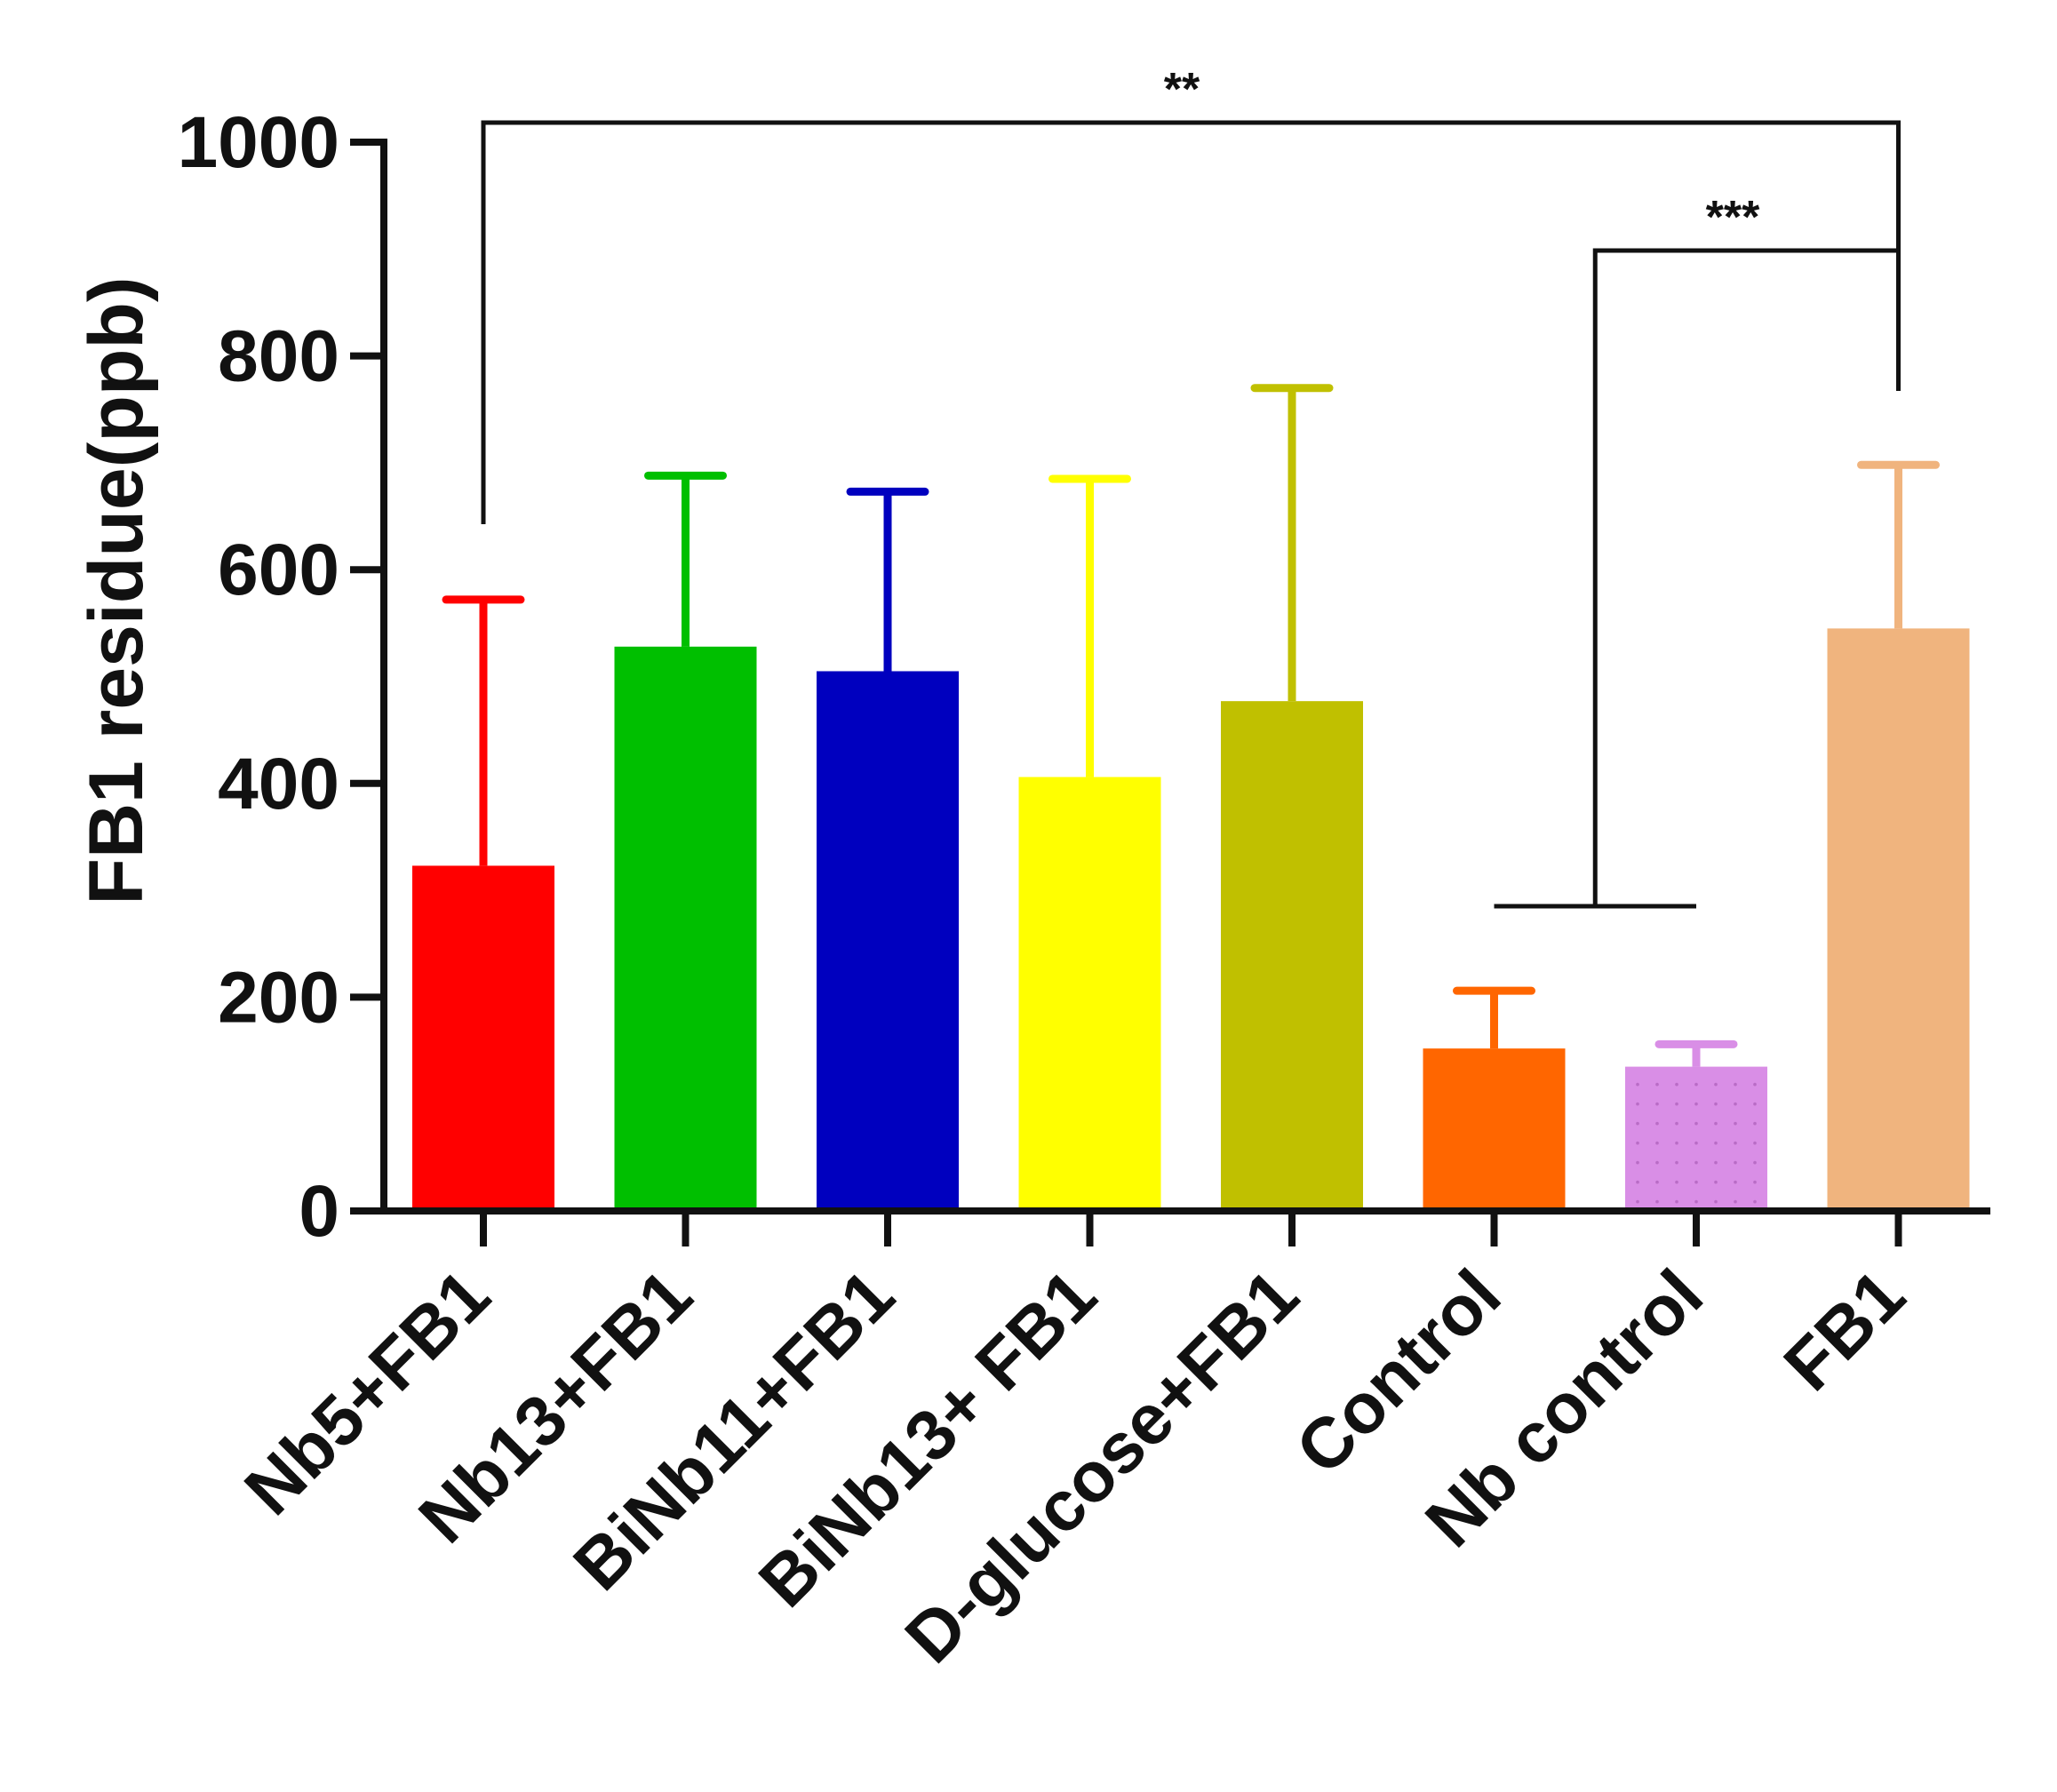  What do you see at coordinates (116, 590) in the screenshot?
I see `y-axis-title: FB1 residue(ppb)` at bounding box center [116, 590].